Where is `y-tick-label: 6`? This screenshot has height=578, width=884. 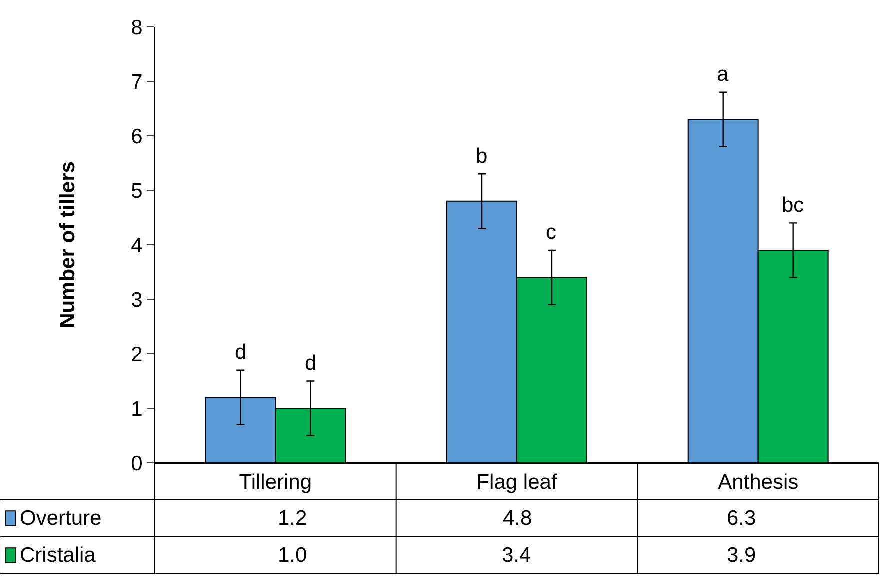 y-tick-label: 6 is located at coordinates (137, 136).